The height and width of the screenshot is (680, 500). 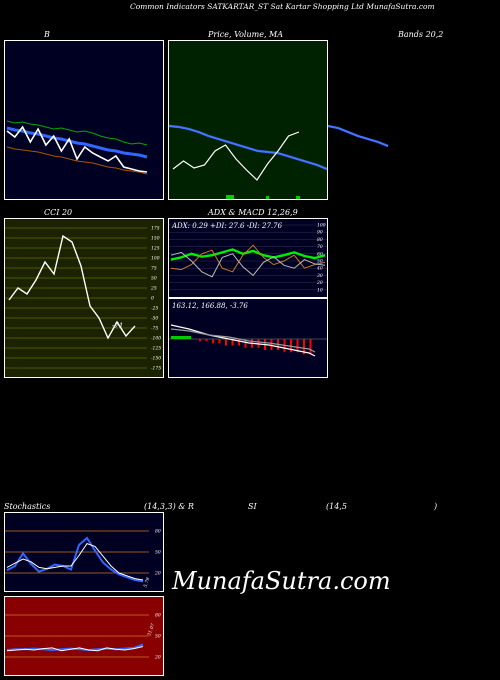 I want to click on cci-tick-label: -125, so click(x=156, y=349).